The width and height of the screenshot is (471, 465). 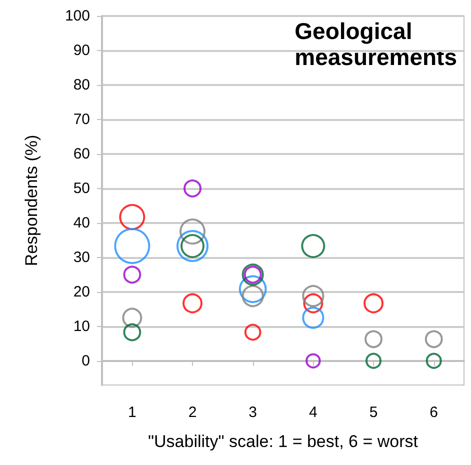 I want to click on x-tick-label: 6, so click(x=434, y=412).